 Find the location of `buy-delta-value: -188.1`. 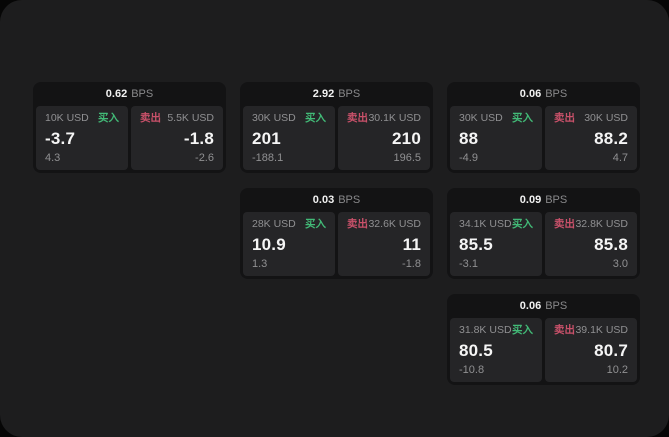

buy-delta-value: -188.1 is located at coordinates (268, 158).